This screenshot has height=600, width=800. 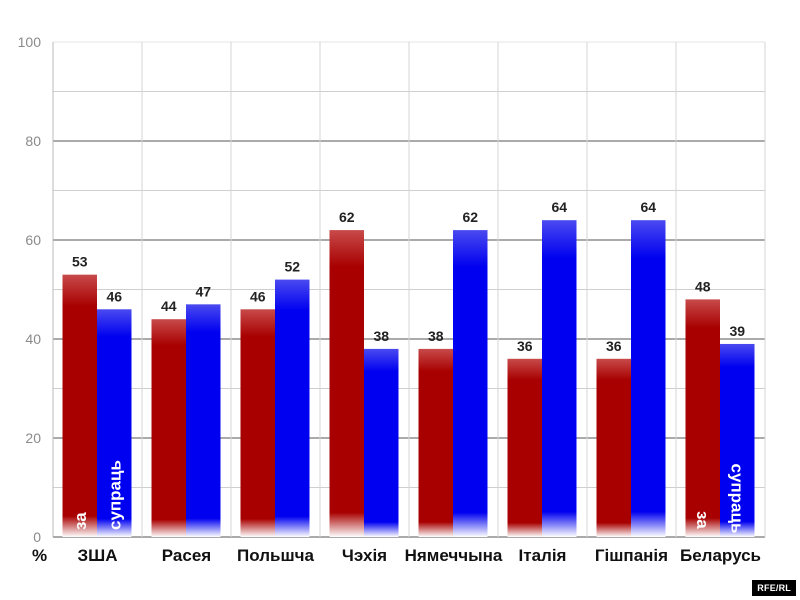 What do you see at coordinates (454, 555) in the screenshot?
I see `category-label: Нямеччына` at bounding box center [454, 555].